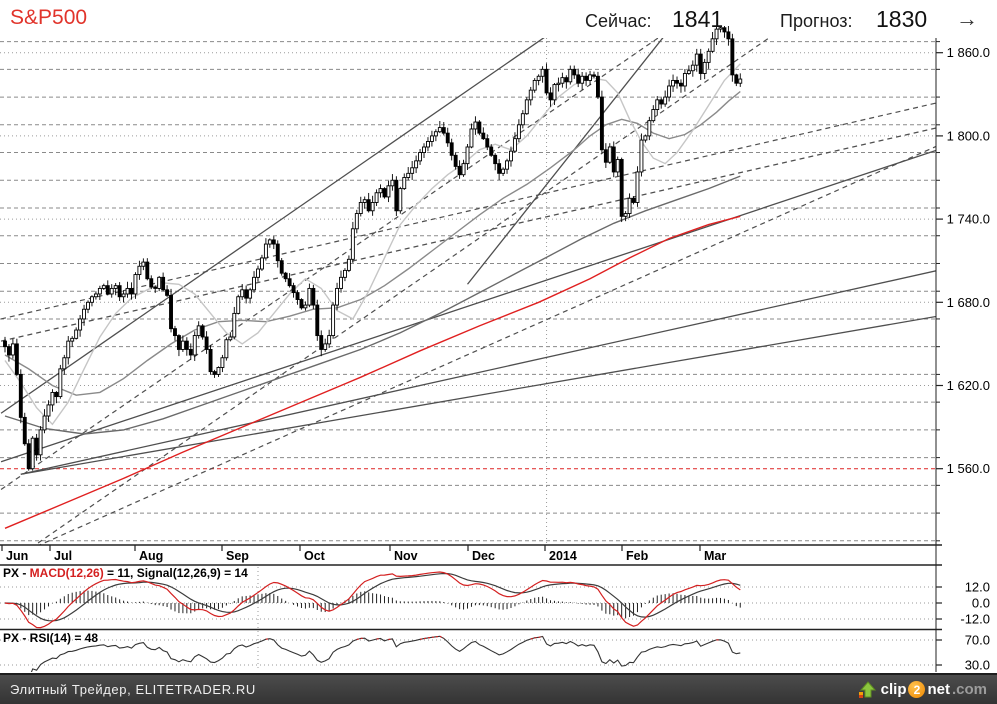 The width and height of the screenshot is (997, 704). What do you see at coordinates (893, 689) in the screenshot?
I see `logo-clip-text: clip` at bounding box center [893, 689].